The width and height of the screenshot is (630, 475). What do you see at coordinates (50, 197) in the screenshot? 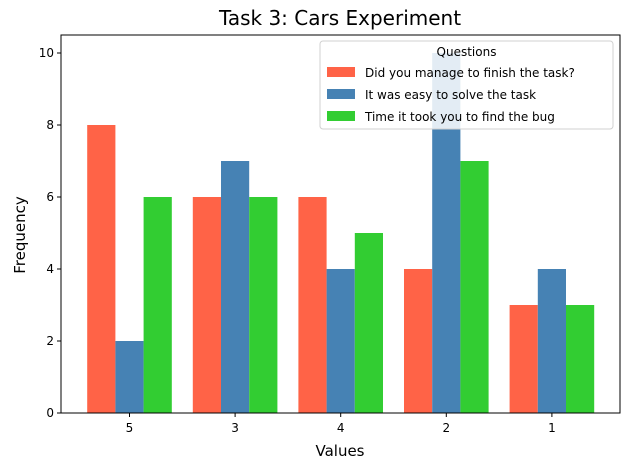
I see `y-tick-label: 6` at bounding box center [50, 197].